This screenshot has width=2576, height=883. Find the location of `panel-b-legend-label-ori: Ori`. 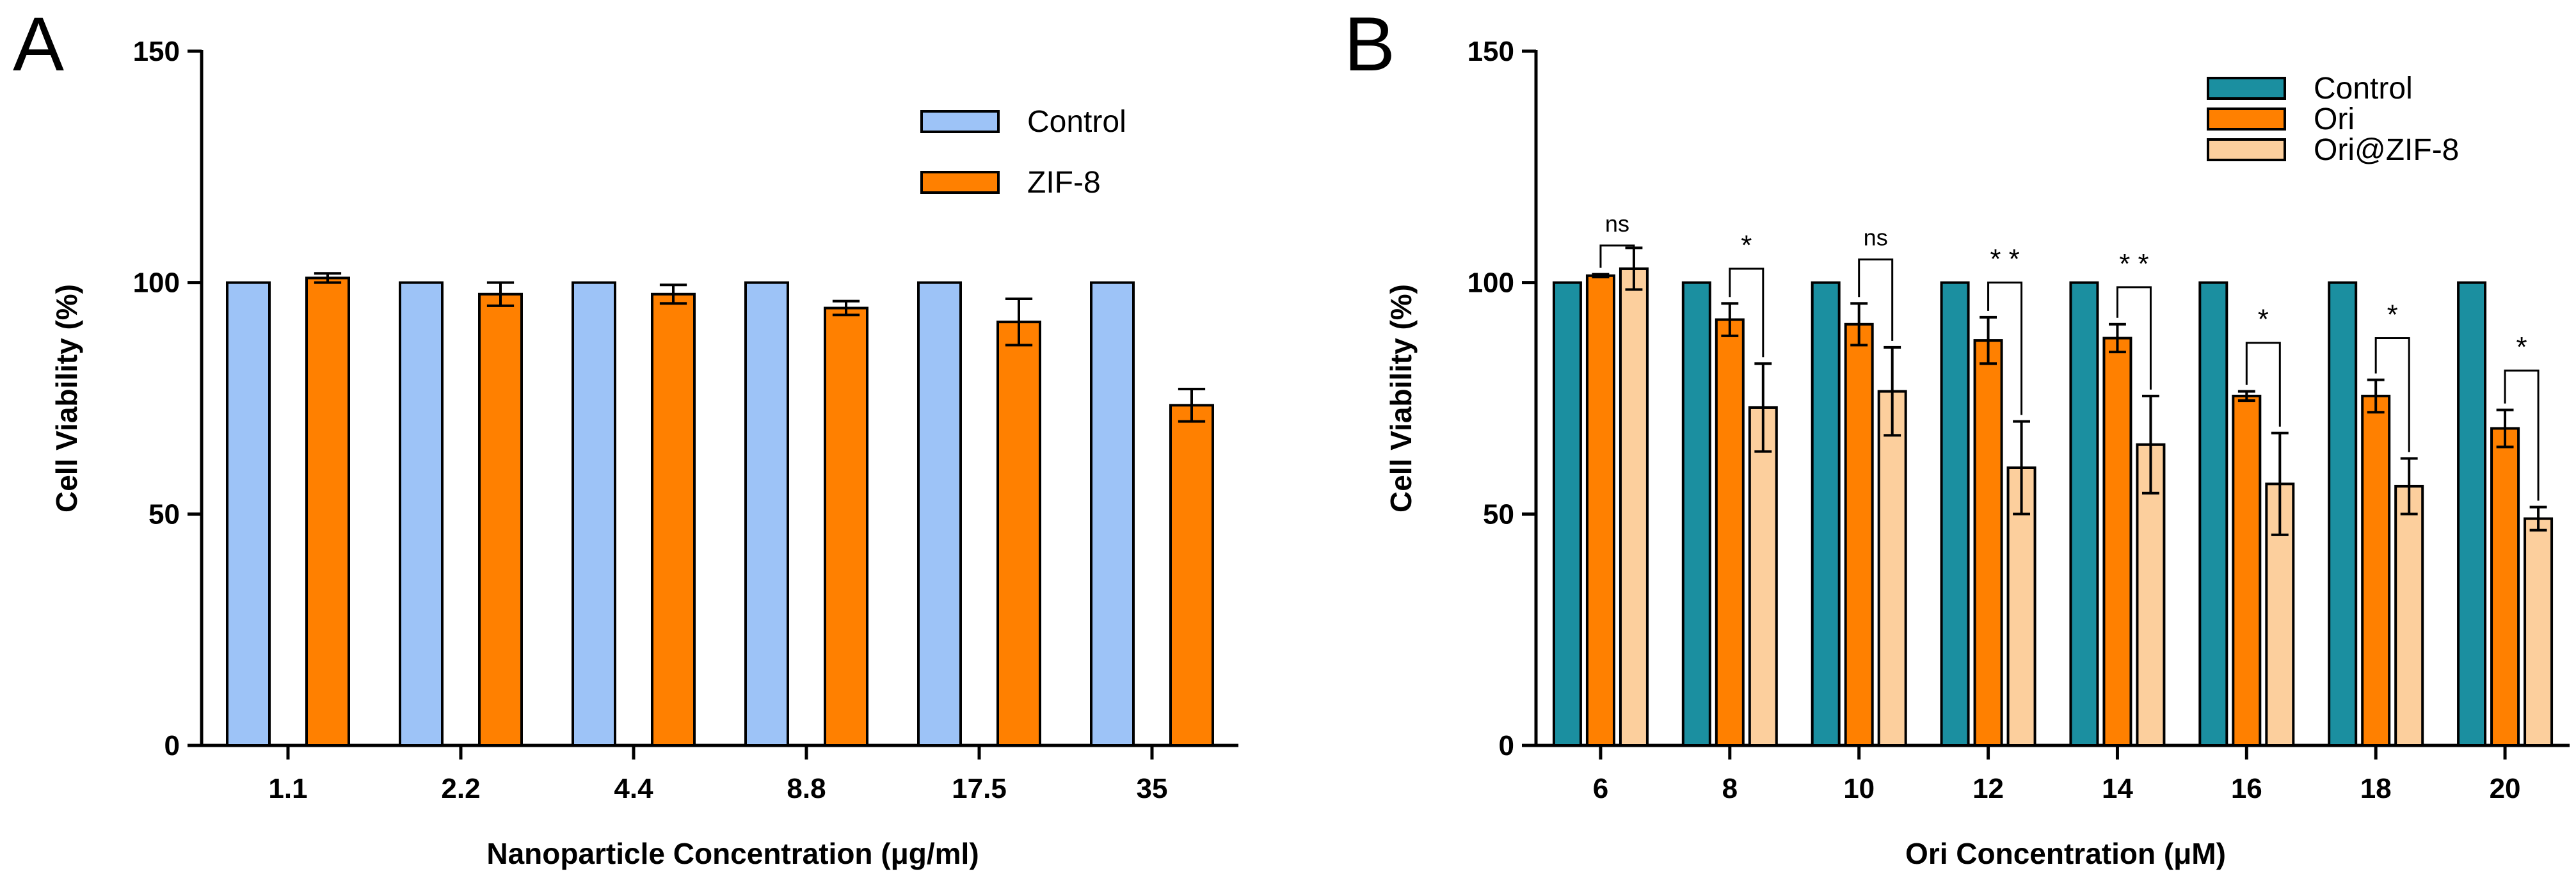

panel-b-legend-label-ori: Ori is located at coordinates (2334, 119).